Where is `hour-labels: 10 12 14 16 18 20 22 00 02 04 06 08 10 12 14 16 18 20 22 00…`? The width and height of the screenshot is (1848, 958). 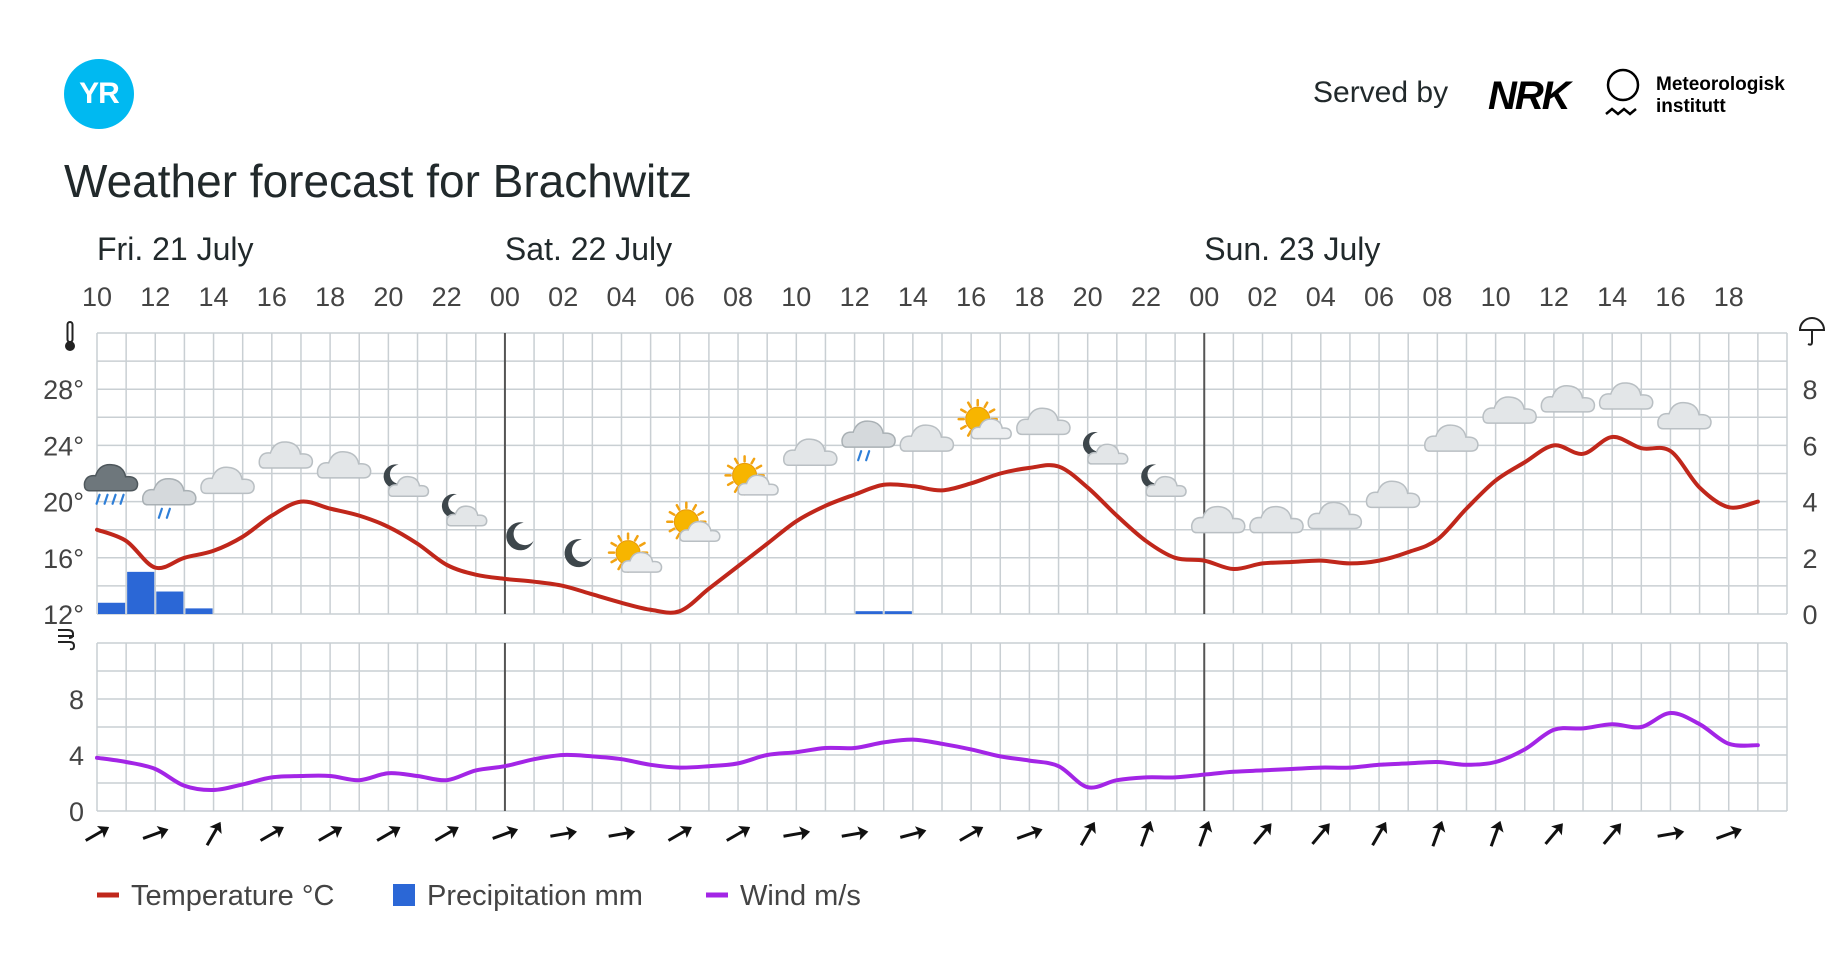
hour-labels: 10 12 14 16 18 20 22 00 02 04 06 08 10 12 14 16 18 20 22 00… is located at coordinates (913, 297).